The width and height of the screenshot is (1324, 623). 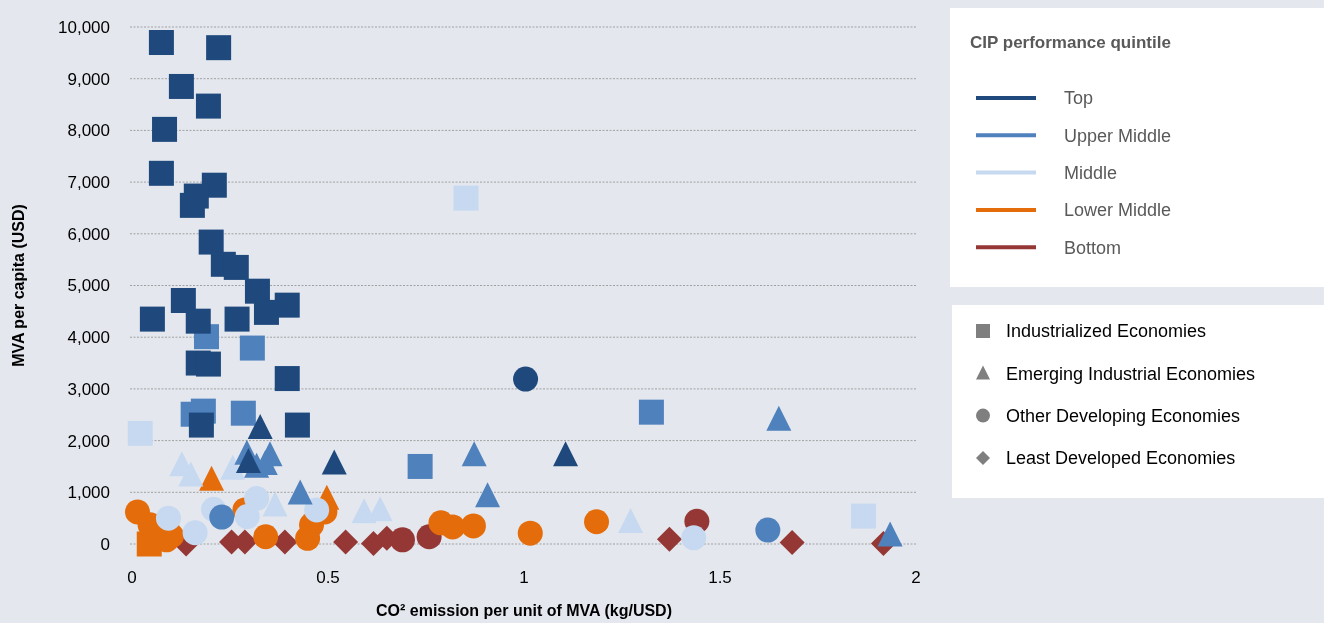 I want to click on legend-label: Emerging Industrial Economies, so click(x=1131, y=373).